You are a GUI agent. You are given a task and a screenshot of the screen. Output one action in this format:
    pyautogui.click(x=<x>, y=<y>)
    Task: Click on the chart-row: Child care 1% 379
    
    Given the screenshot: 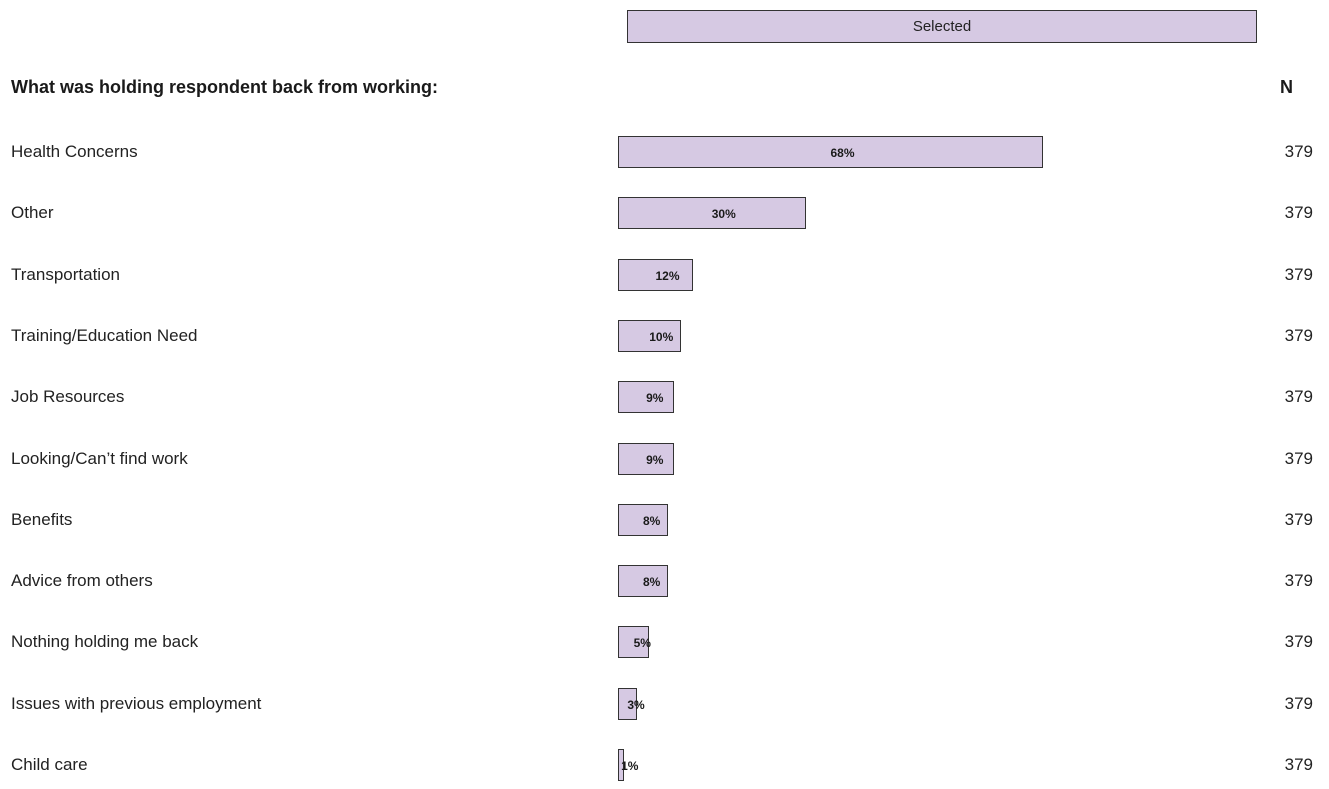 What is the action you would take?
    pyautogui.click(x=664, y=769)
    